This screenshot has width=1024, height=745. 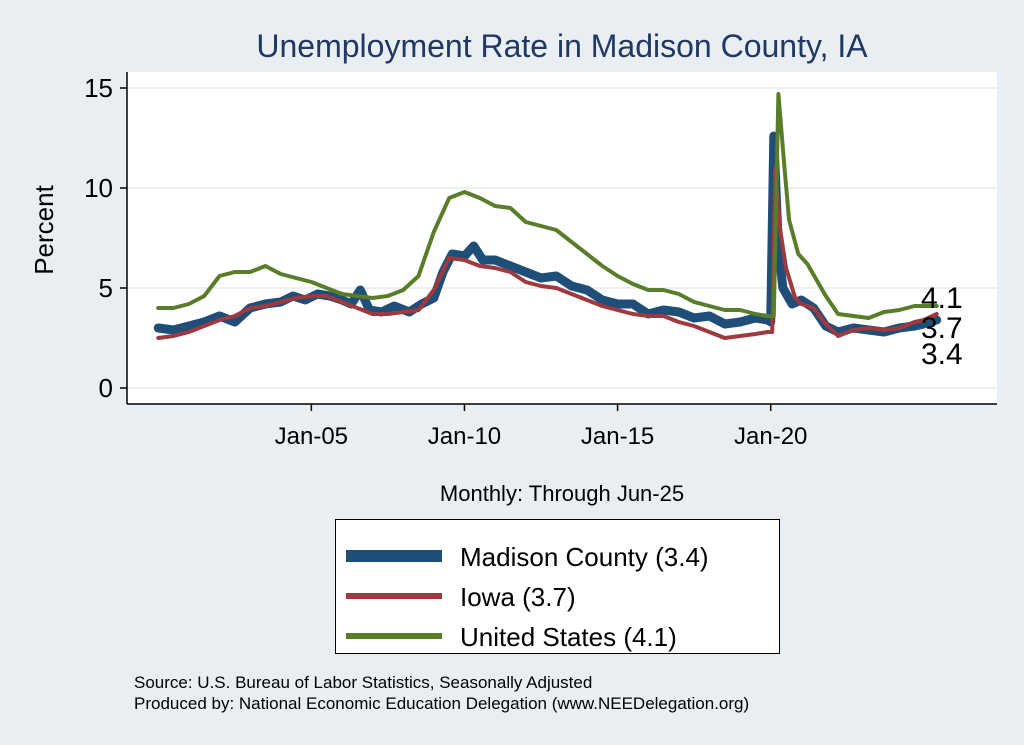 I want to click on end-label-madison: 3.4, so click(x=942, y=354).